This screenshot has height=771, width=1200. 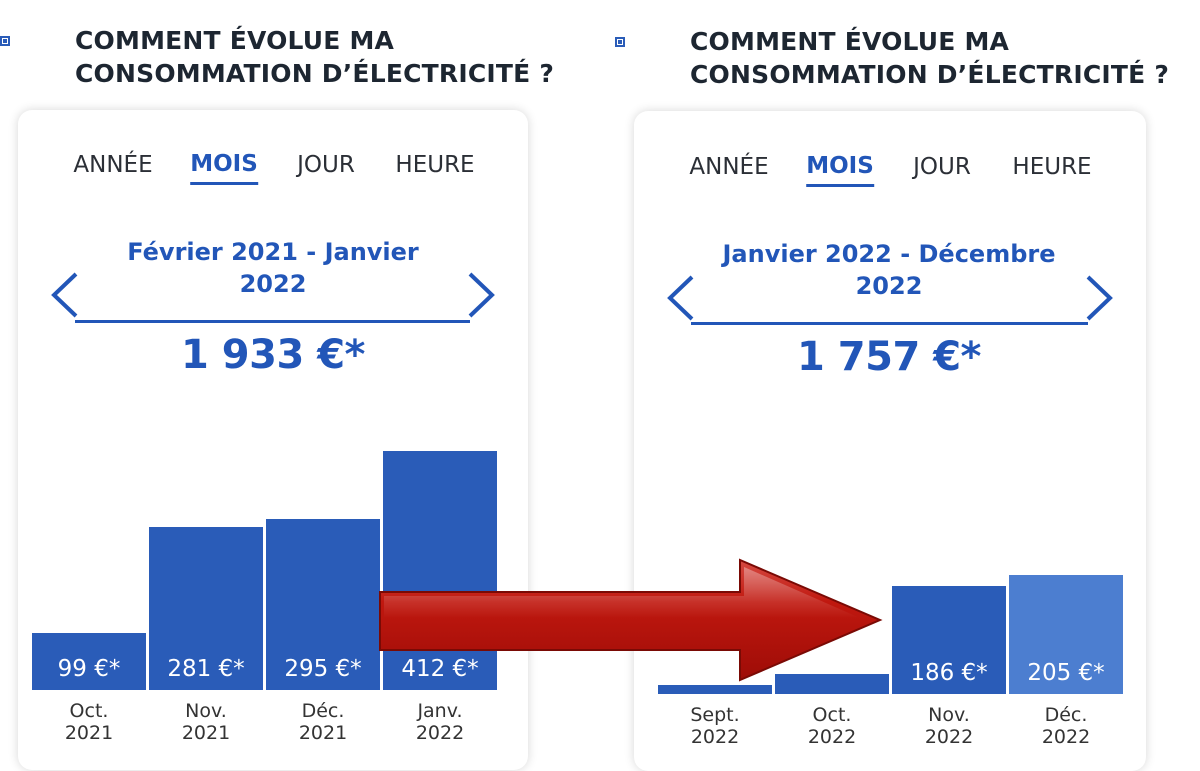 What do you see at coordinates (949, 673) in the screenshot?
I see `bar-value-label: 186 €*` at bounding box center [949, 673].